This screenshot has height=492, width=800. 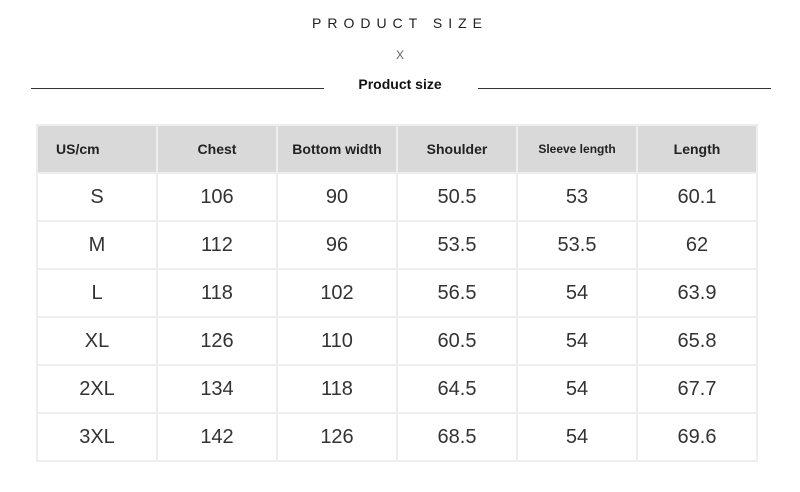 I want to click on measurement-cell: 65.8, so click(x=697, y=341).